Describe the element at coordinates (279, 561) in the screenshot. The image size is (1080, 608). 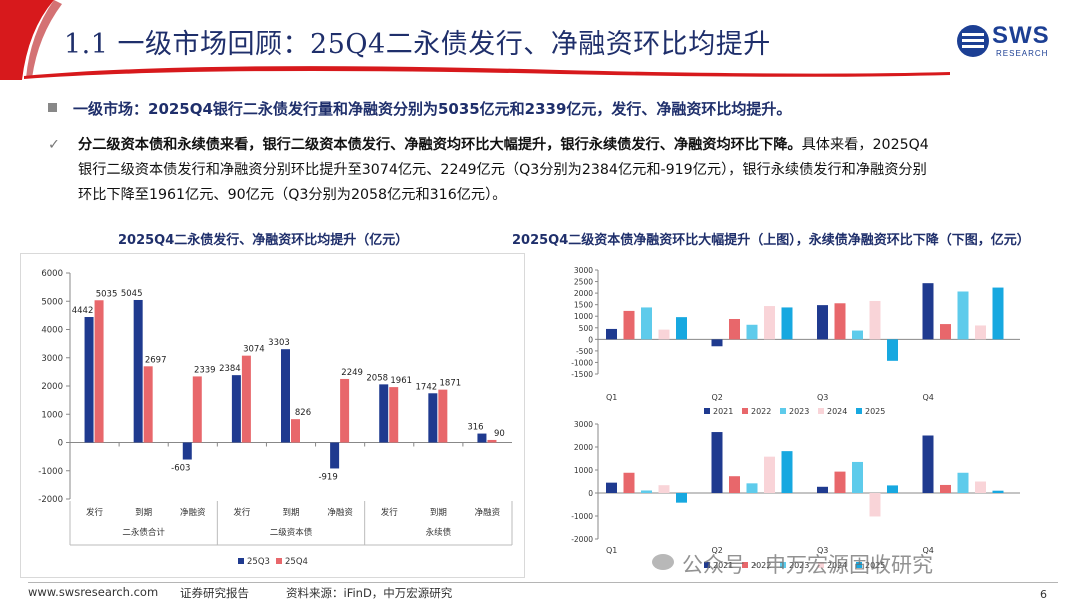
I see `legend-swatch-25Q4` at that location.